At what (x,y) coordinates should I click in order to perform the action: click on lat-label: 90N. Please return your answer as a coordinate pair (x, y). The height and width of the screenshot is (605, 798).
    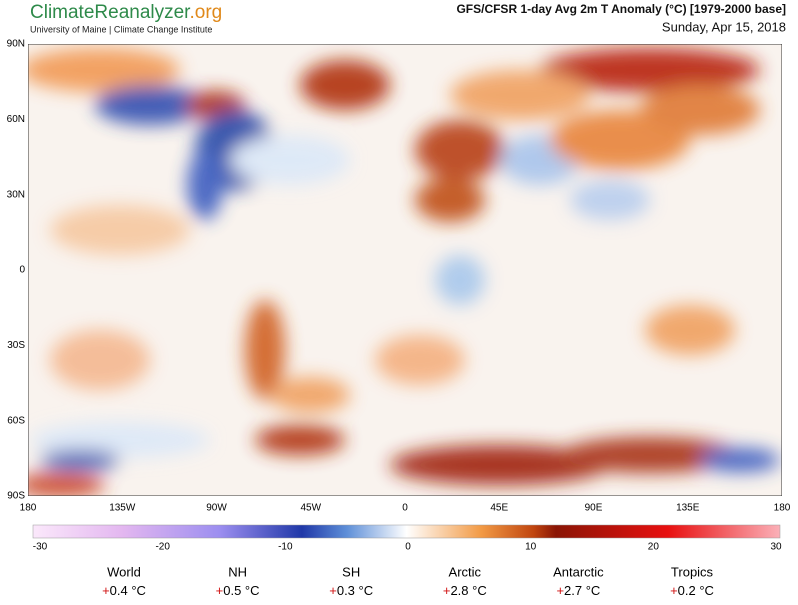
    Looking at the image, I should click on (16, 44).